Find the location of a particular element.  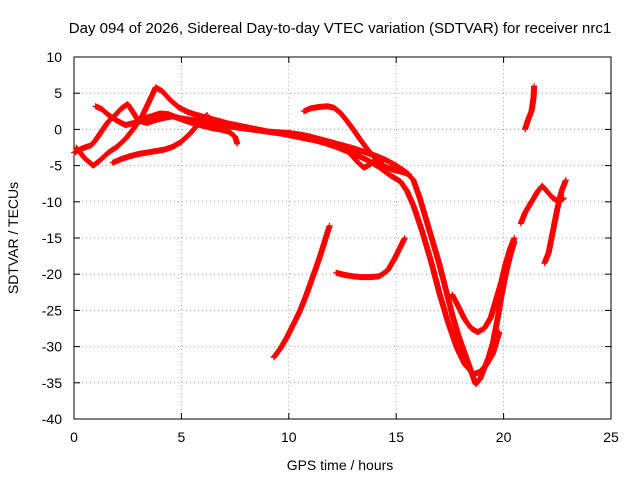

series-track-k is located at coordinates (555, 222).